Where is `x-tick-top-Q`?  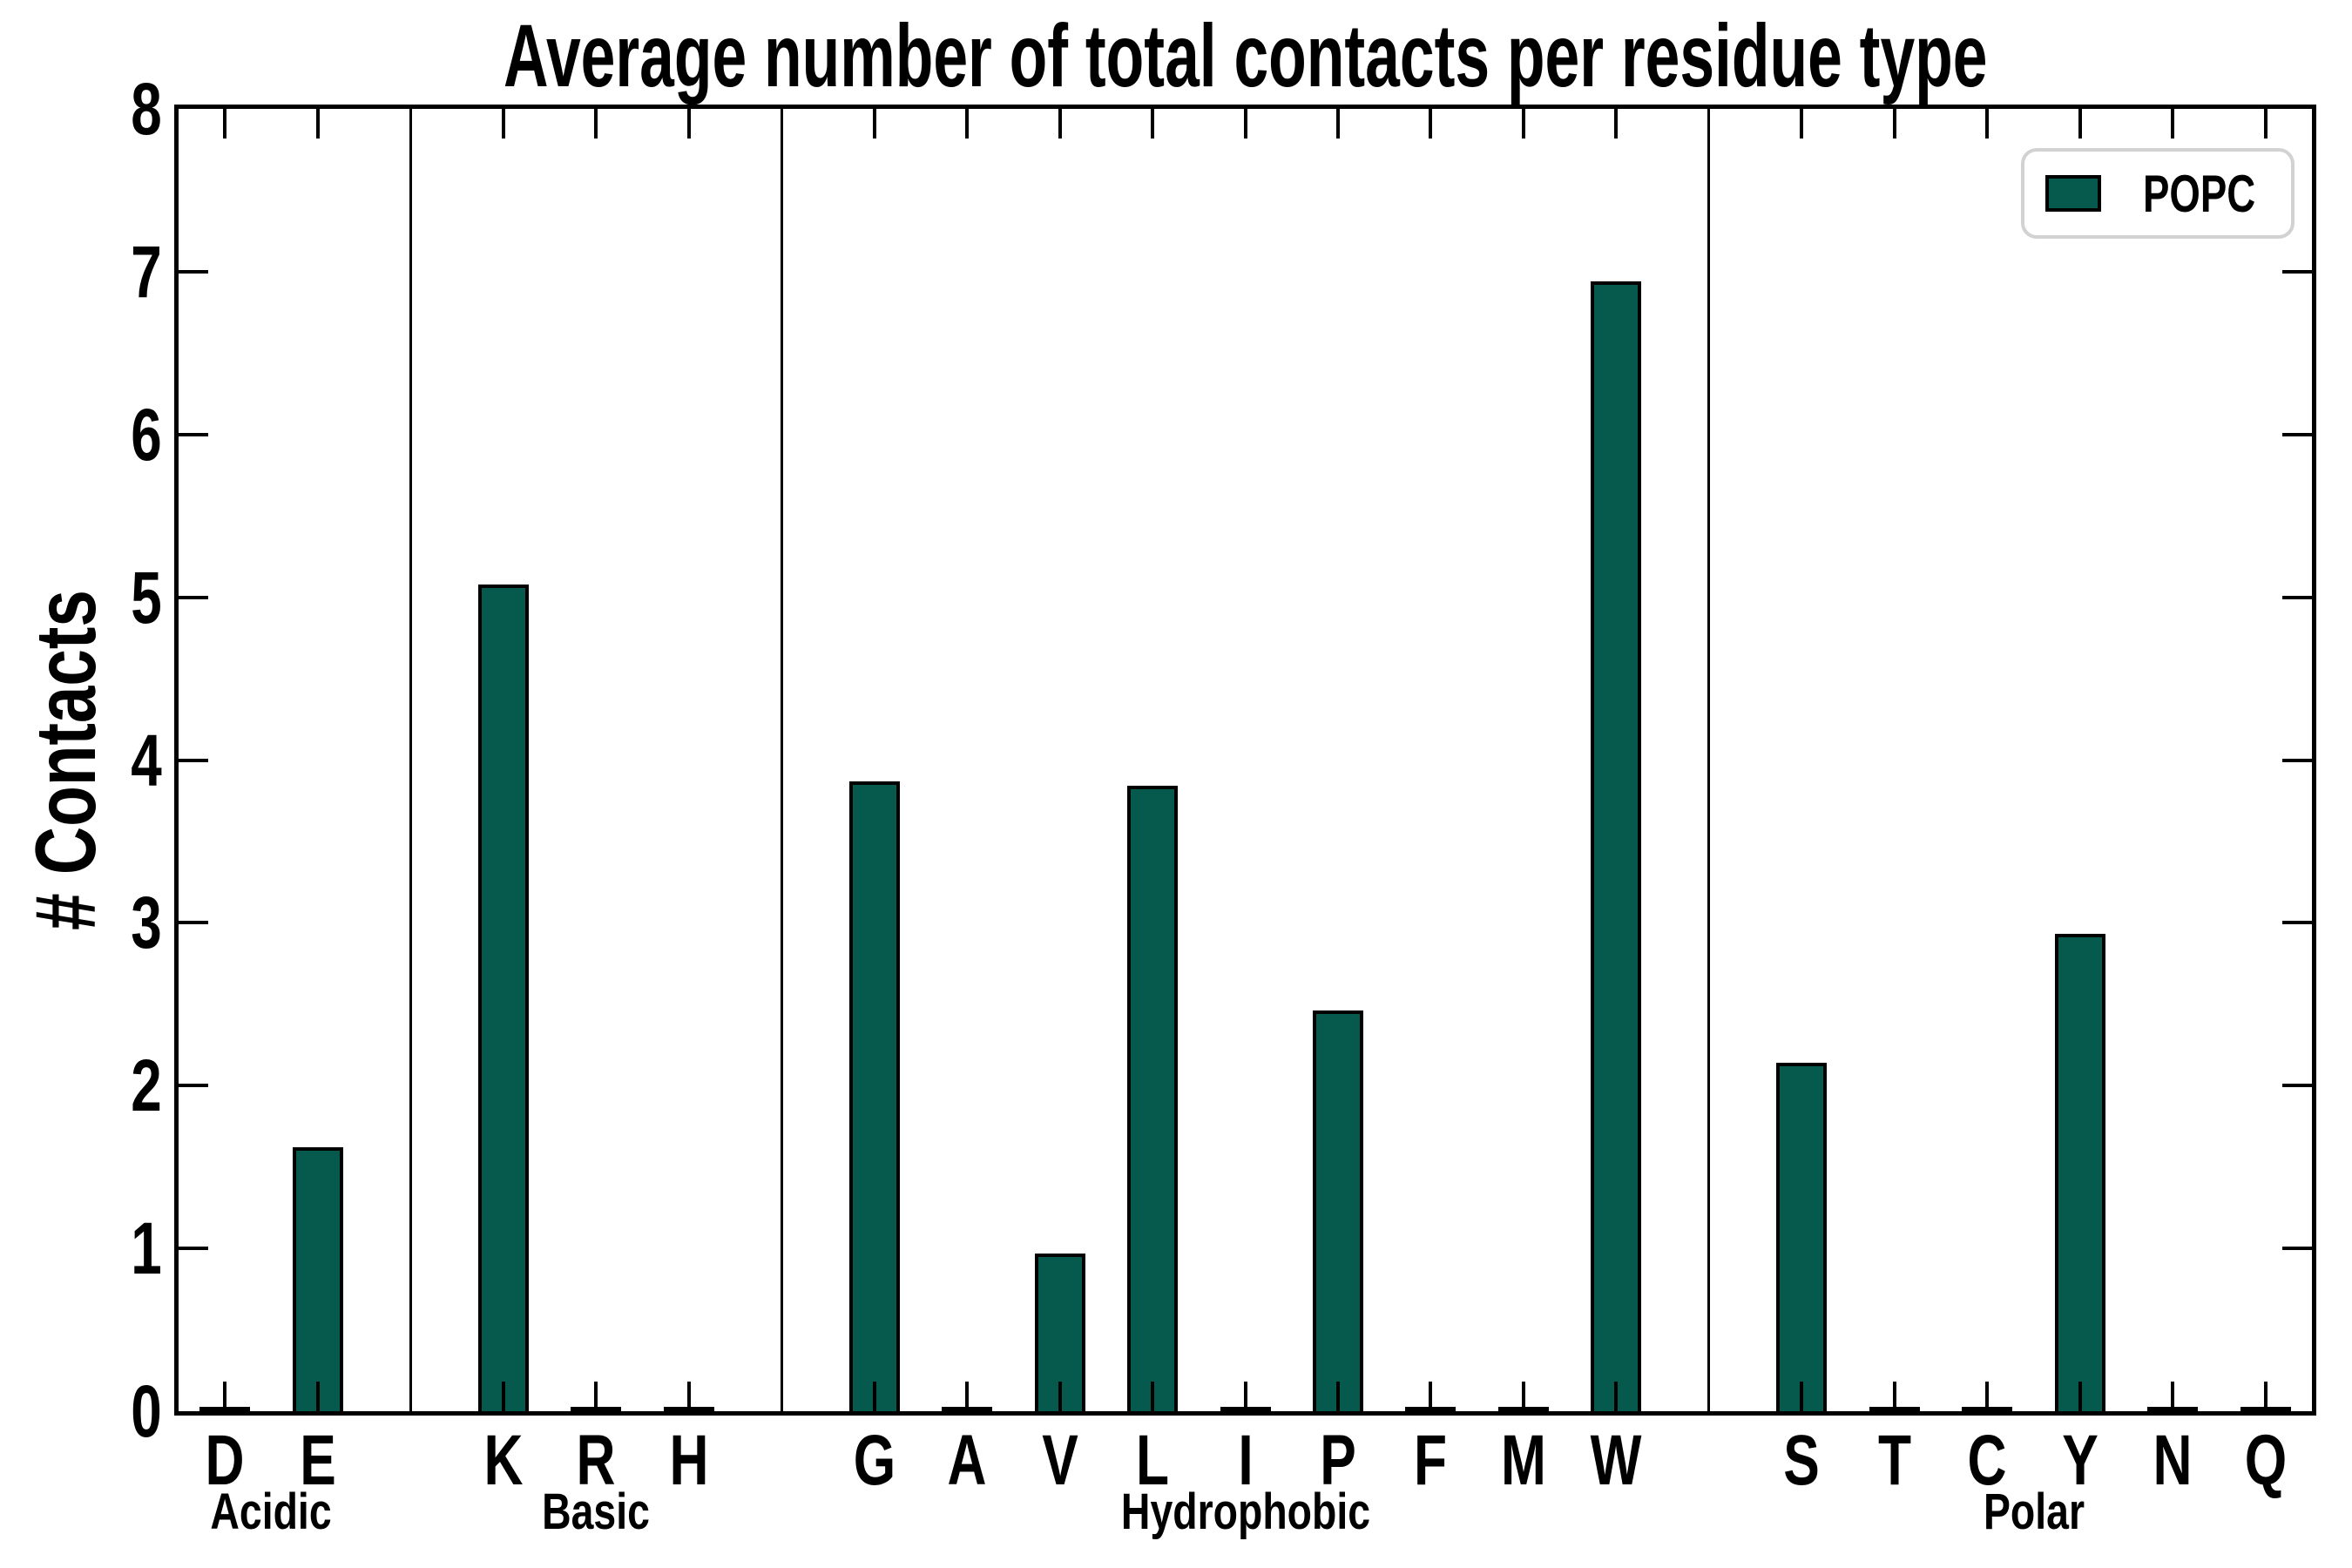
x-tick-top-Q is located at coordinates (2265, 124).